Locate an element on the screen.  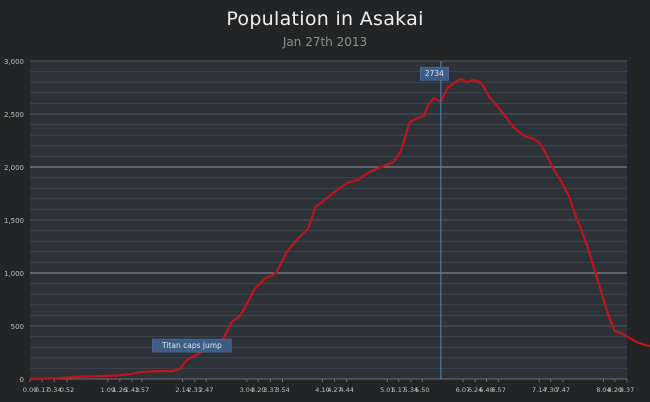
y-tick-label: 500 is located at coordinates (17, 327).